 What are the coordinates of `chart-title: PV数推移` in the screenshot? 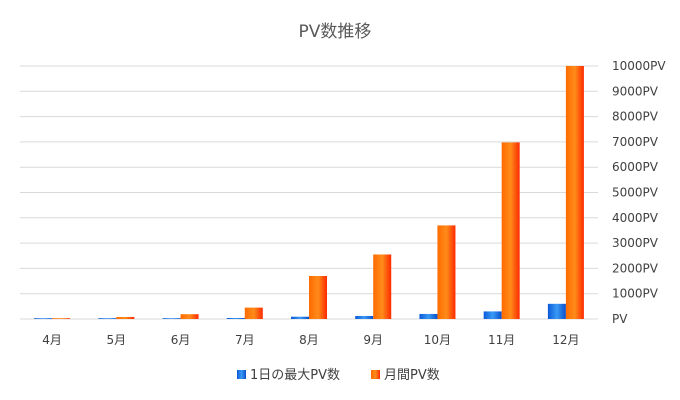 It's located at (335, 32).